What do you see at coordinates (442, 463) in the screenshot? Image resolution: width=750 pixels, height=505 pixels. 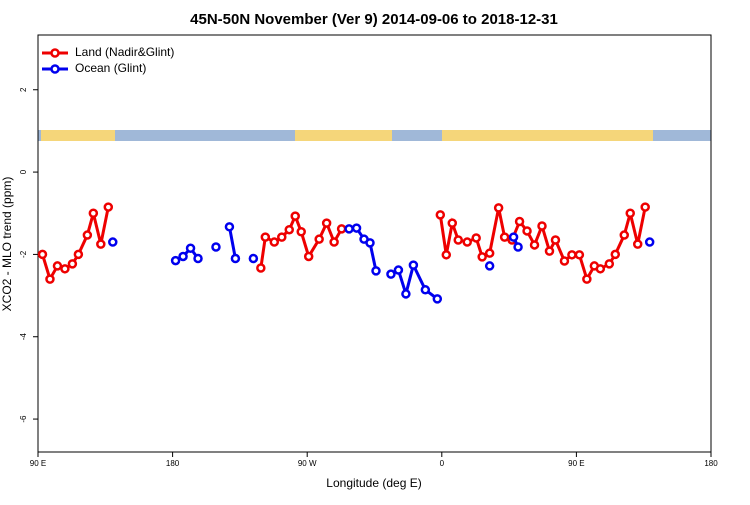 I see `x-tick-label: 0` at bounding box center [442, 463].